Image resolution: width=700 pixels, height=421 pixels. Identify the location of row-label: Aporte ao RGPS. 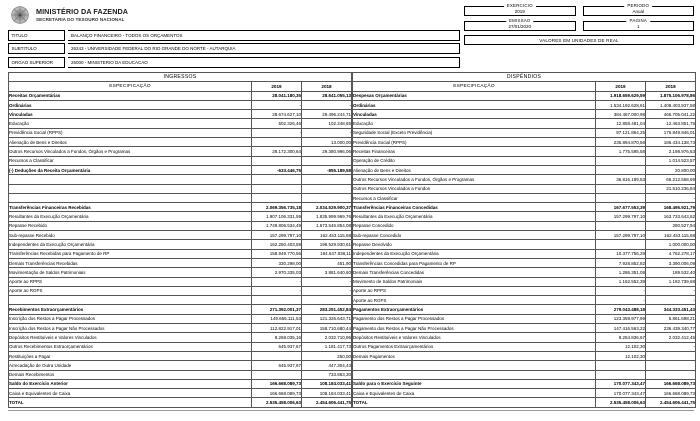
(474, 300).